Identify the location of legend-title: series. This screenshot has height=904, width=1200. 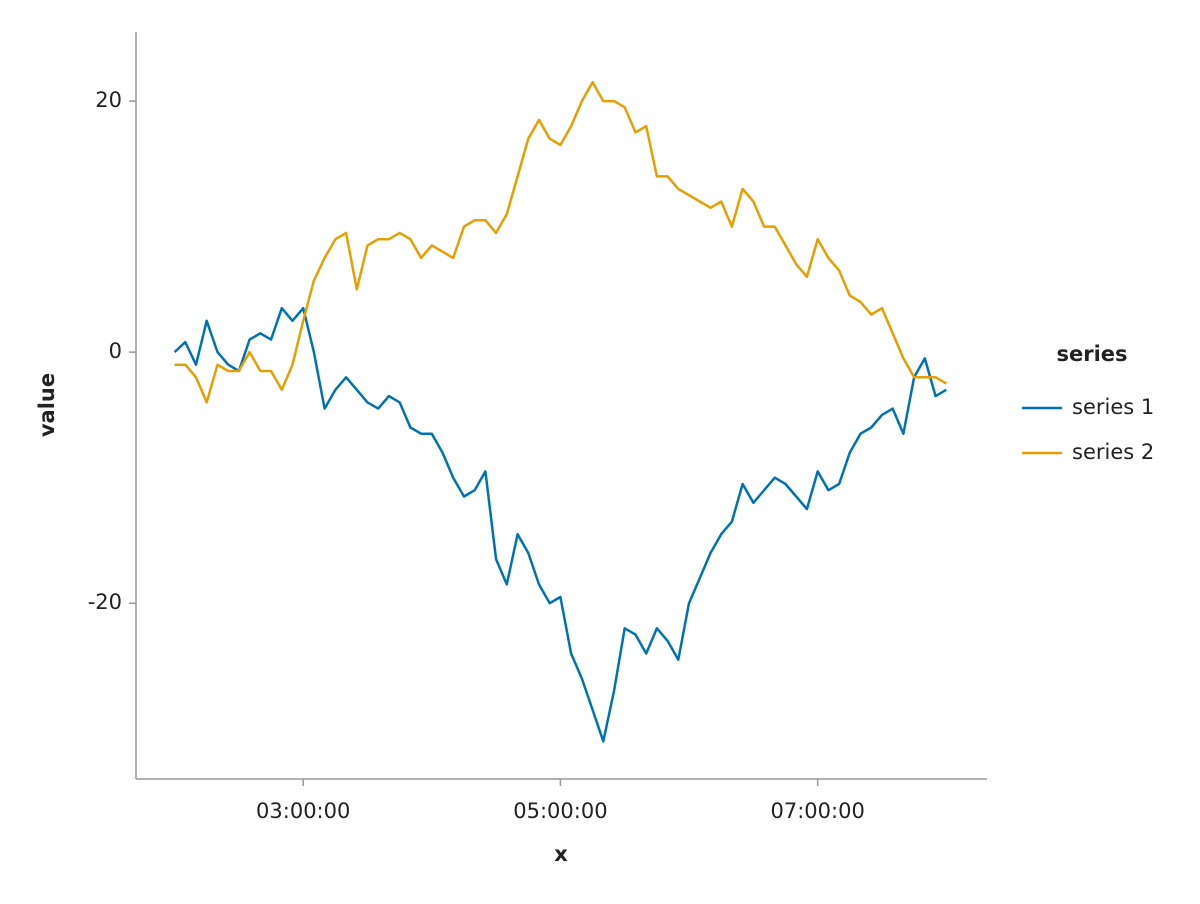
(1091, 354).